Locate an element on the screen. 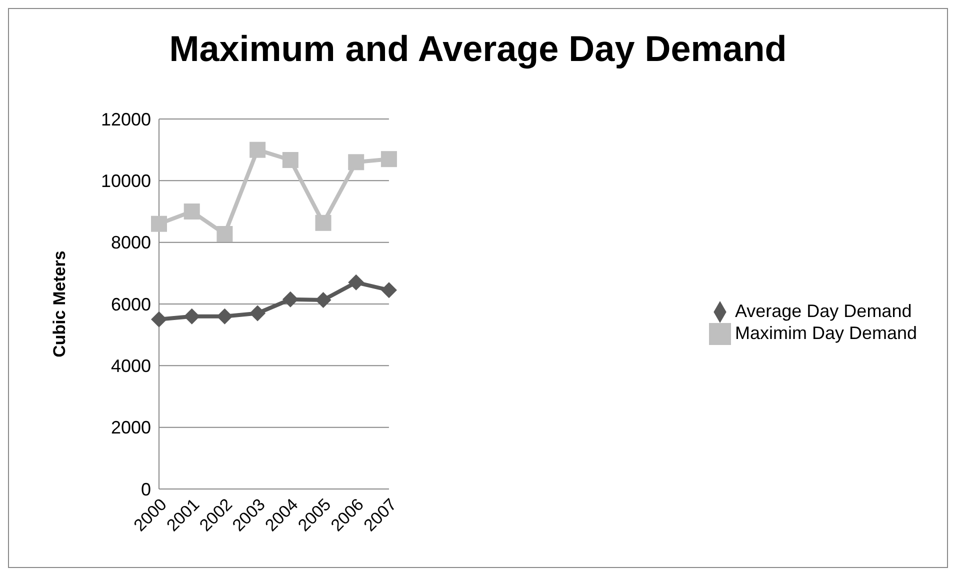 The height and width of the screenshot is (579, 959). y-axis-title: Cubic Meters is located at coordinates (60, 304).